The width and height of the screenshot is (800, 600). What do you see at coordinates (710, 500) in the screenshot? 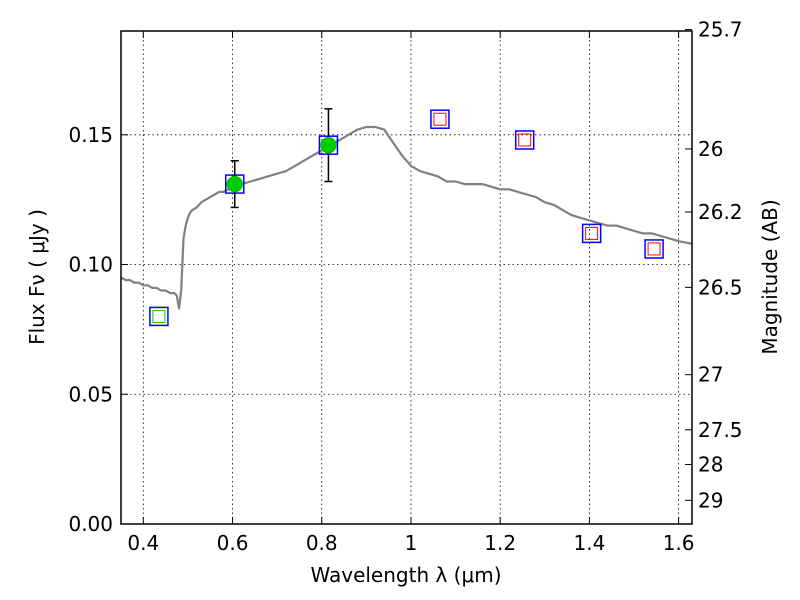
I see `right-tick-label: 29` at bounding box center [710, 500].